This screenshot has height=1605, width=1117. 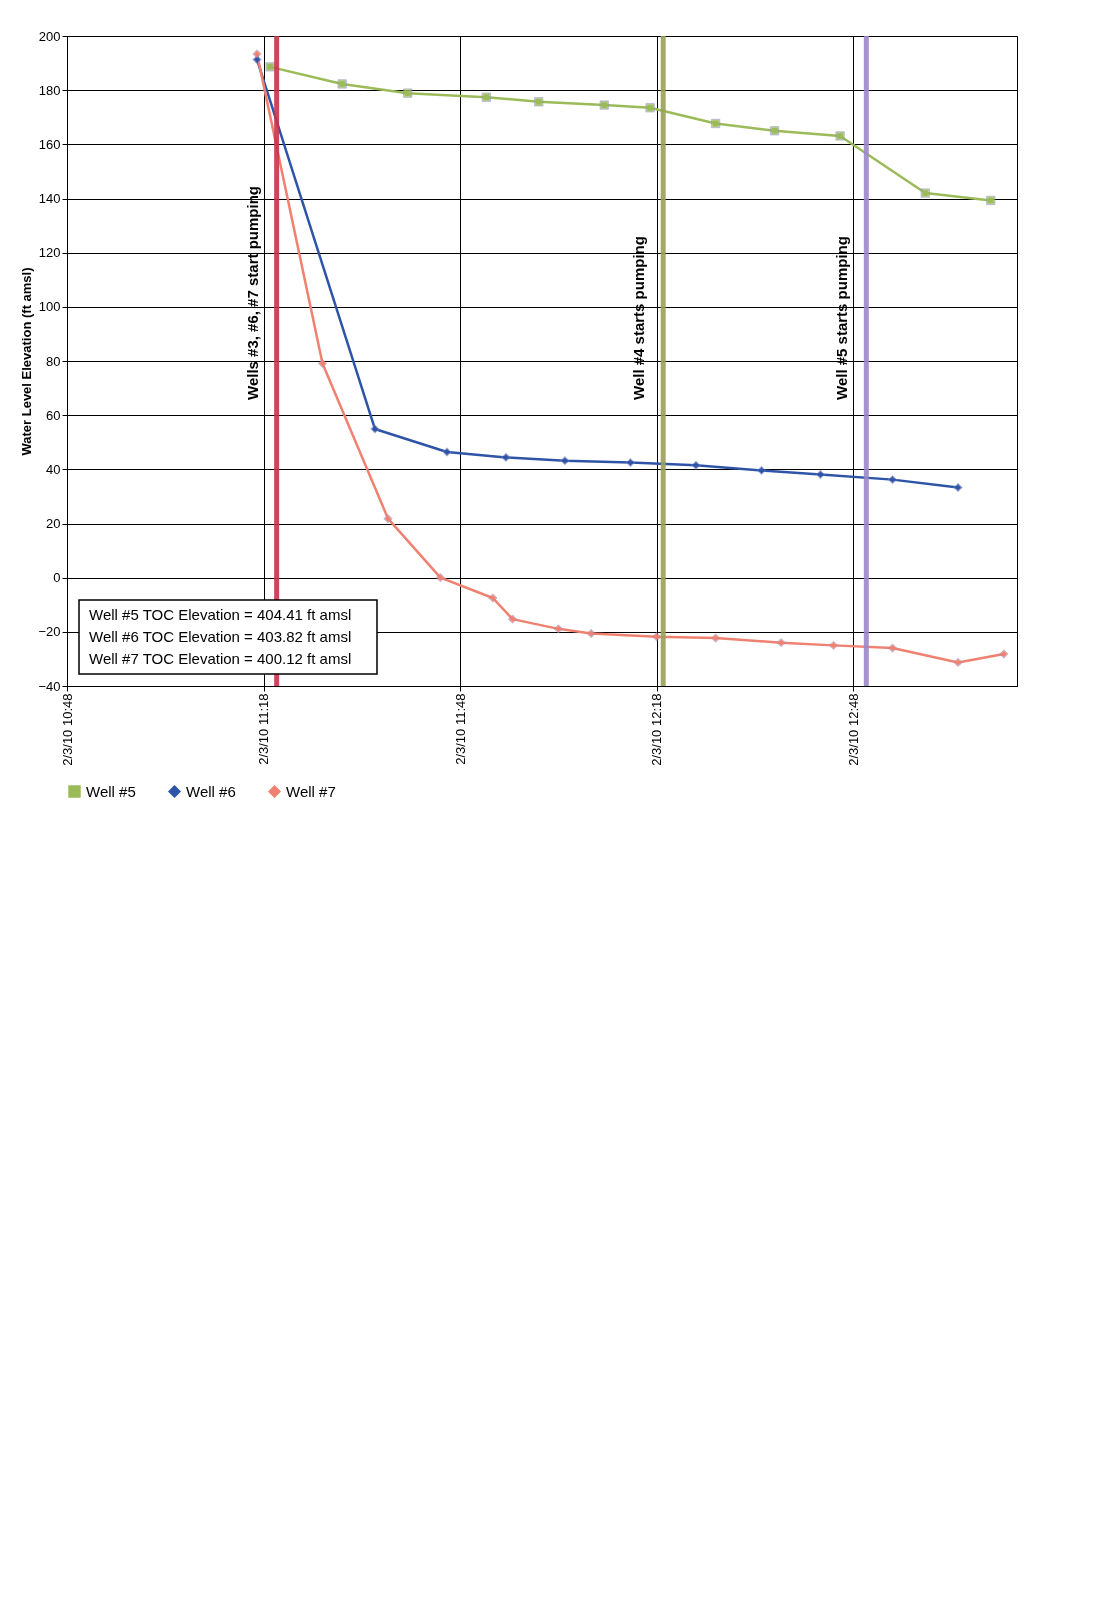 I want to click on x-tick-label: 2/3/10 11:48, so click(x=460, y=729).